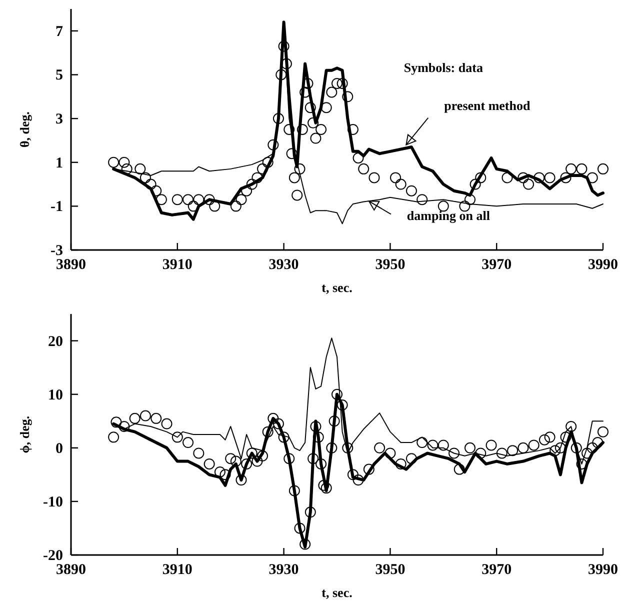 The image size is (630, 612). Describe the element at coordinates (59, 120) in the screenshot. I see `y-tick-label: 3` at that location.